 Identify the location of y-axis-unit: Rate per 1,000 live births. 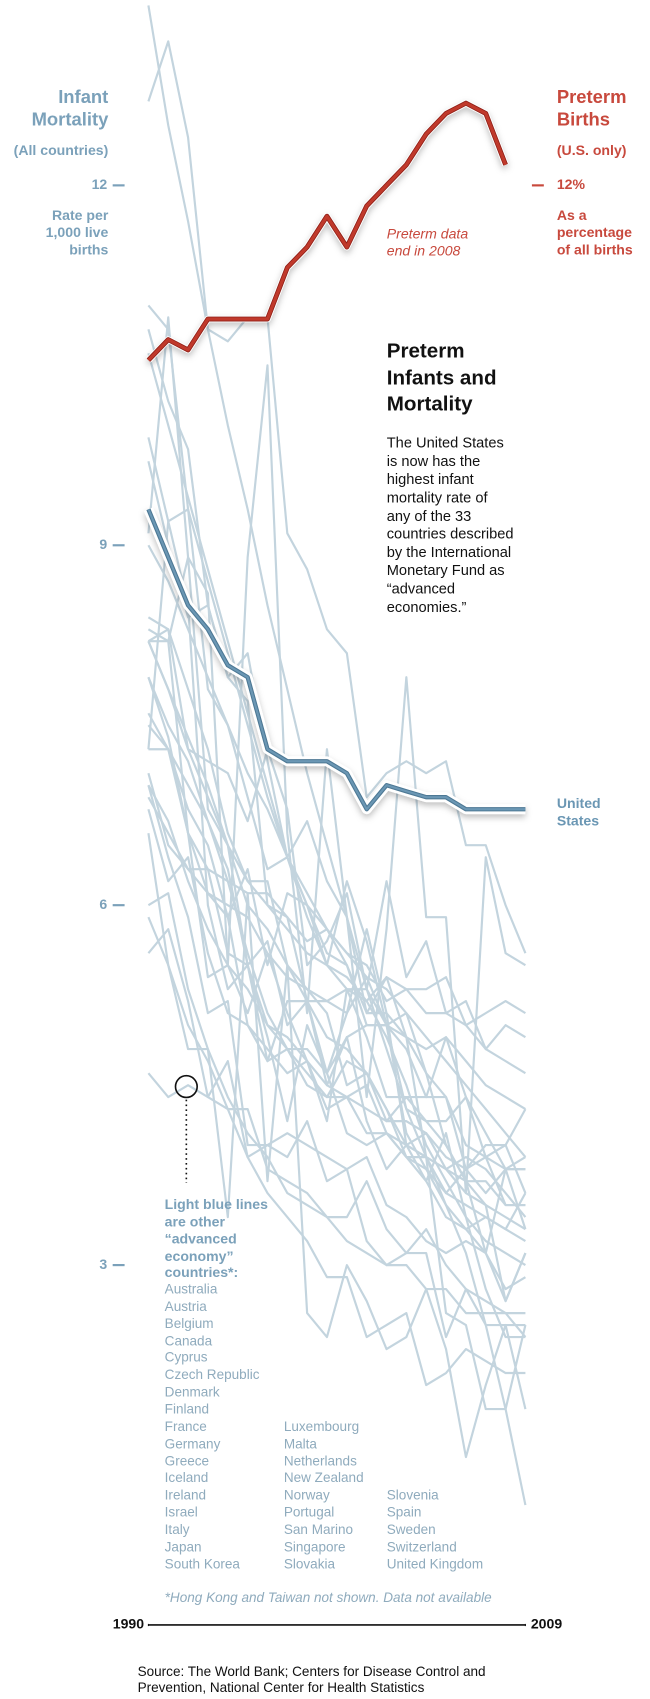
(77, 232).